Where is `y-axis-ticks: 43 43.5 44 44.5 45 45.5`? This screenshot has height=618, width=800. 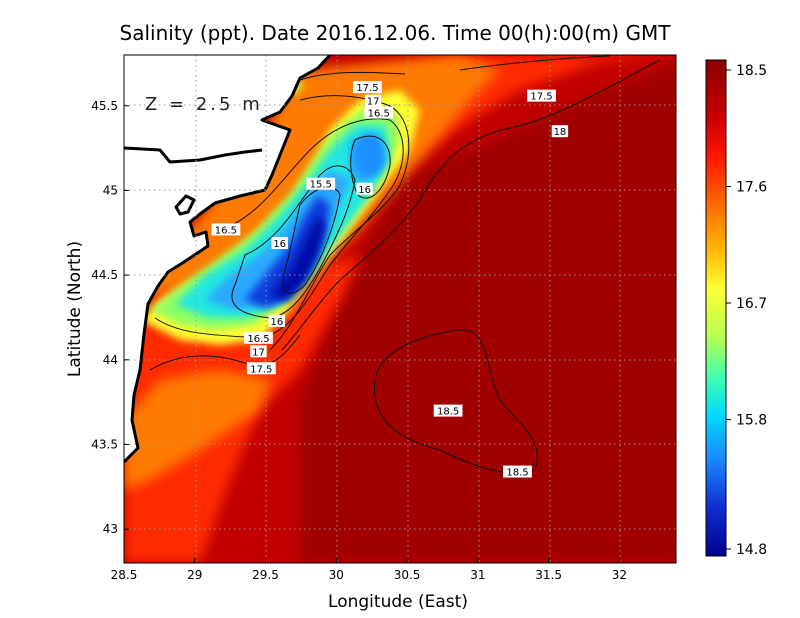 y-axis-ticks: 43 43.5 44 44.5 45 45.5 is located at coordinates (110, 317).